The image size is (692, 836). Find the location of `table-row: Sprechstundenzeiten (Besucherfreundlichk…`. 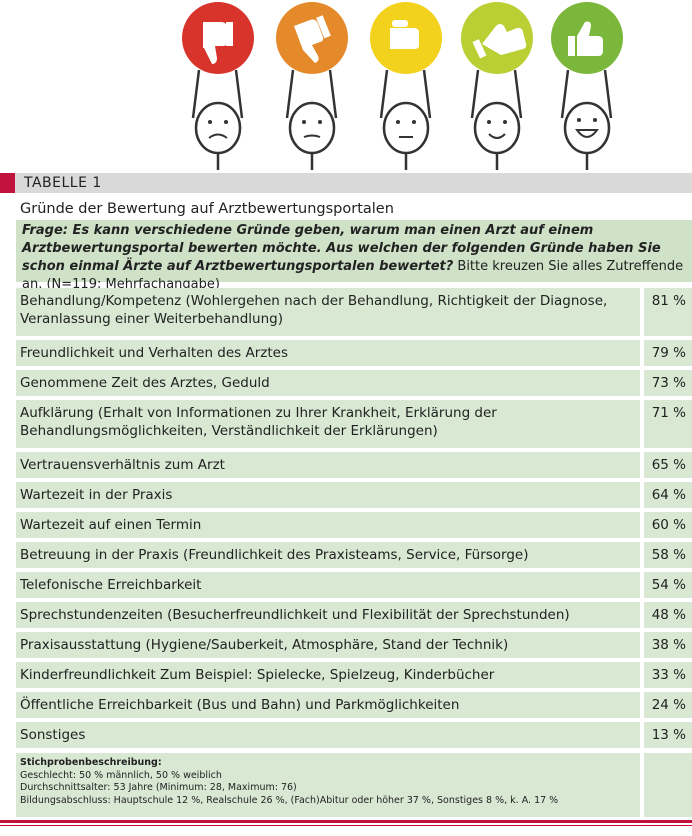

table-row: Sprechstundenzeiten (Besucherfreundlichk… is located at coordinates (354, 615).